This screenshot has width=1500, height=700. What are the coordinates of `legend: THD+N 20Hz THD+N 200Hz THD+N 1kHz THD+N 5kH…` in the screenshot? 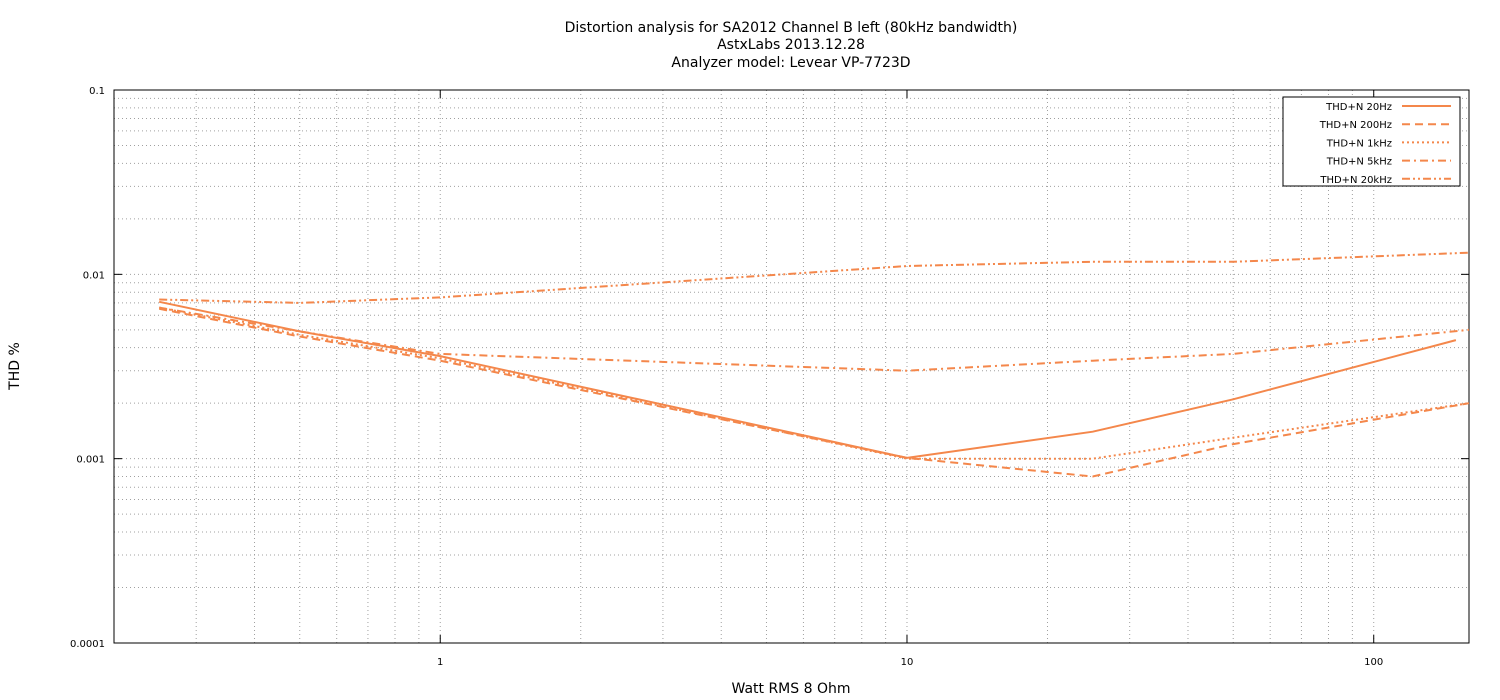 It's located at (1371, 141).